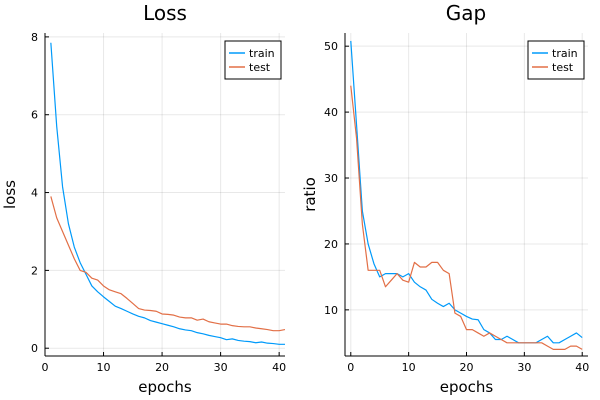 Image resolution: width=600 pixels, height=400 pixels. What do you see at coordinates (10, 194) in the screenshot?
I see `y-axis-title: loss` at bounding box center [10, 194].